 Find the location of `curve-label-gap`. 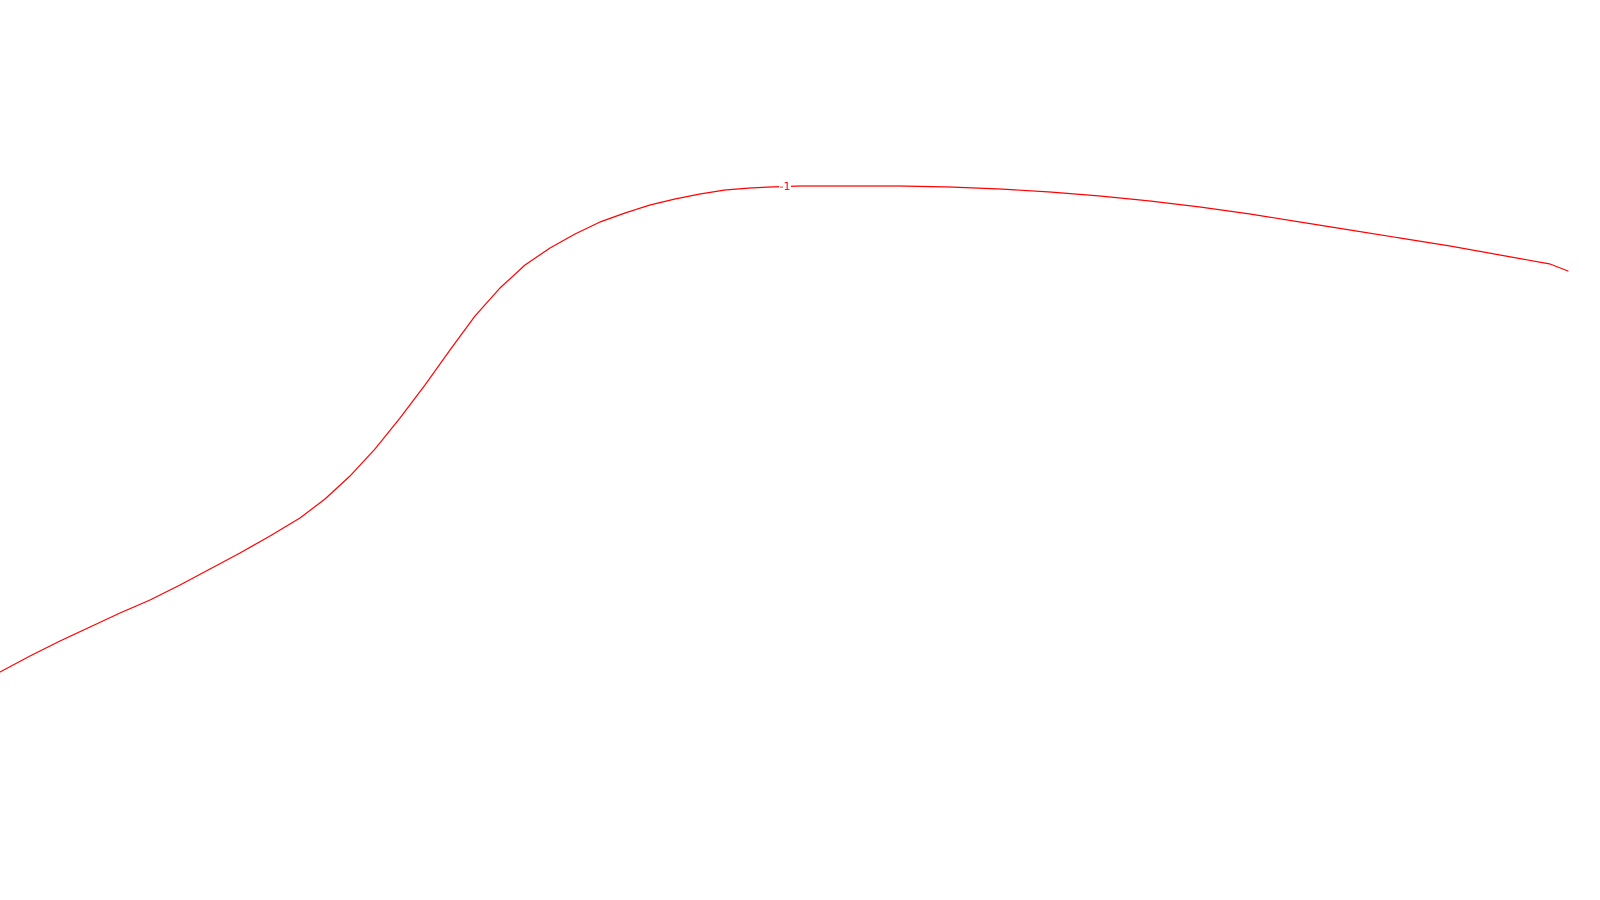

curve-label-gap is located at coordinates (785, 186).